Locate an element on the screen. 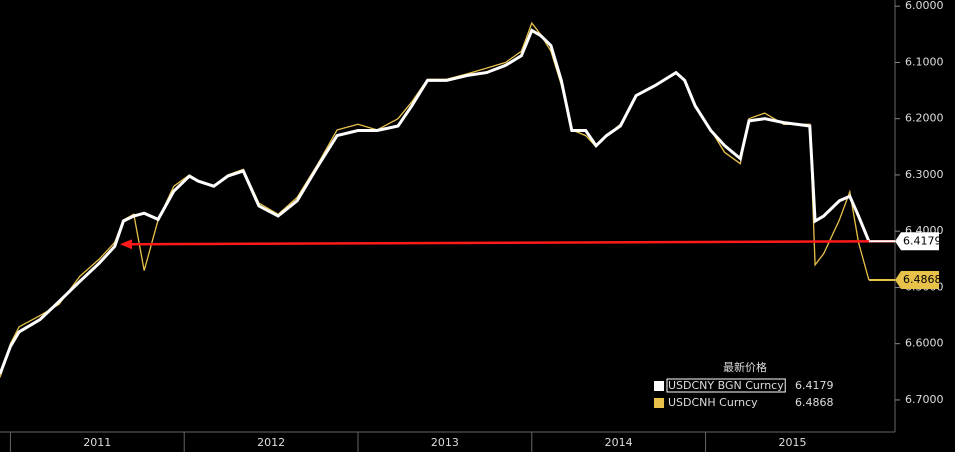  legend-highlight is located at coordinates (726, 385).